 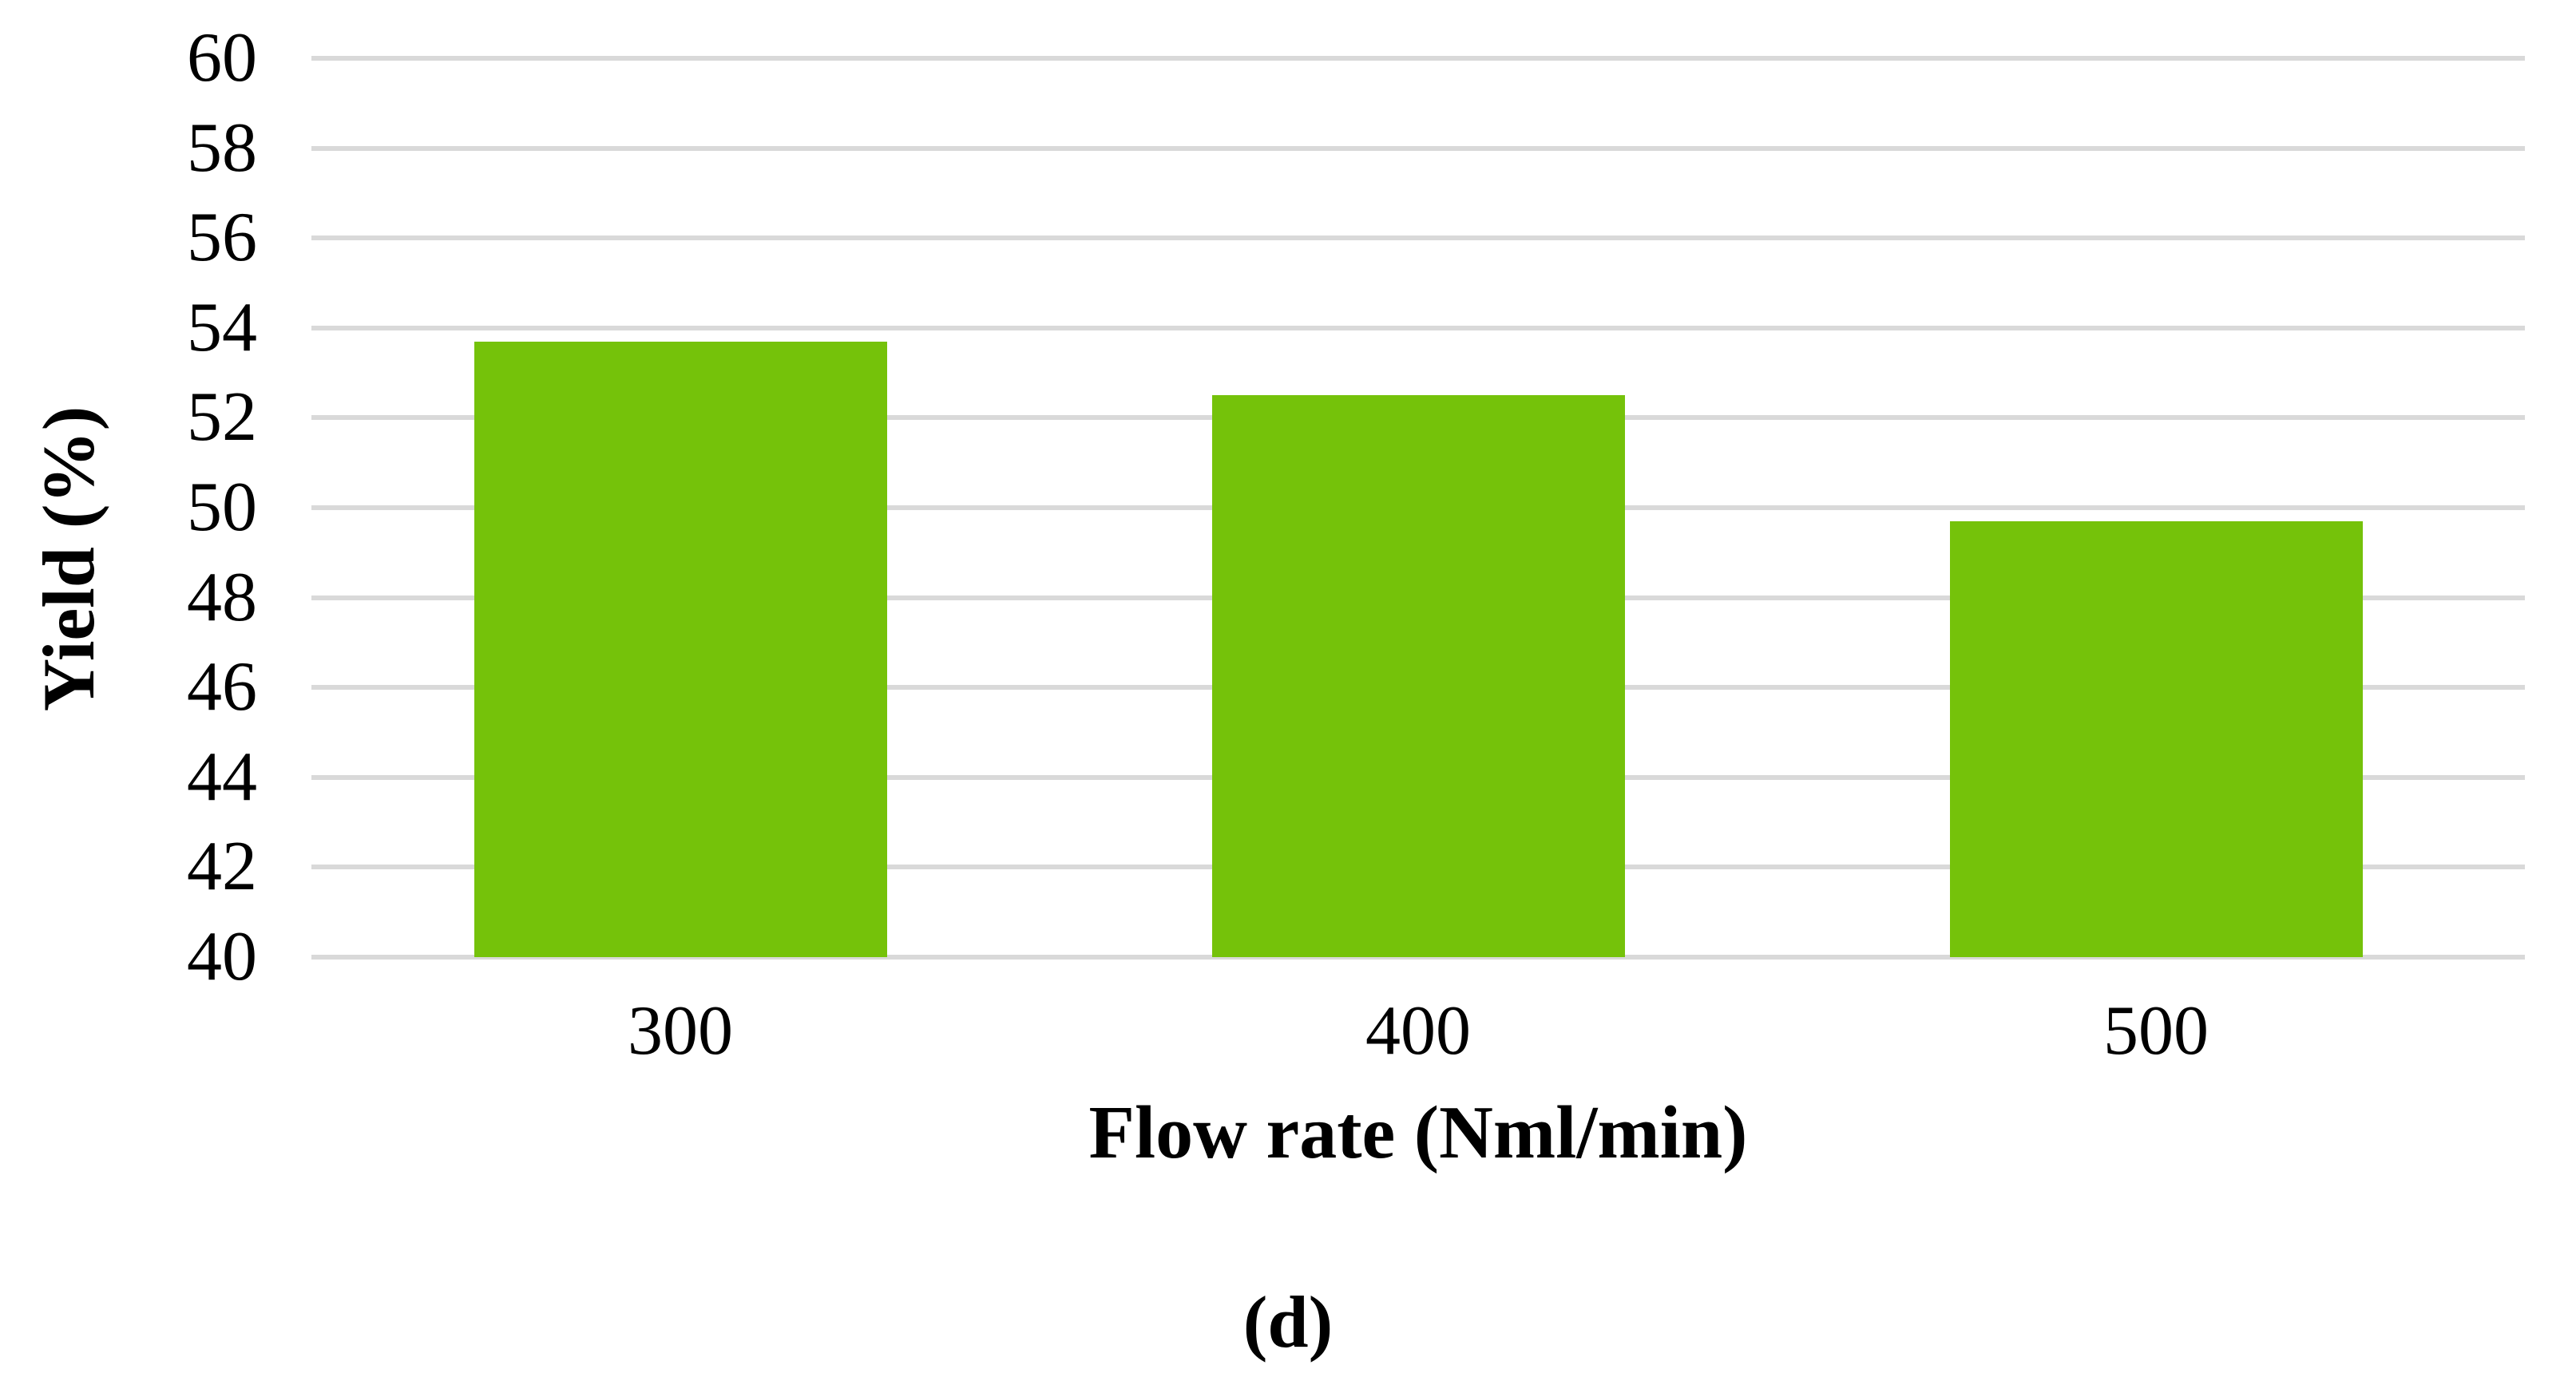 I want to click on figure-caption: (d), so click(x=1288, y=1322).